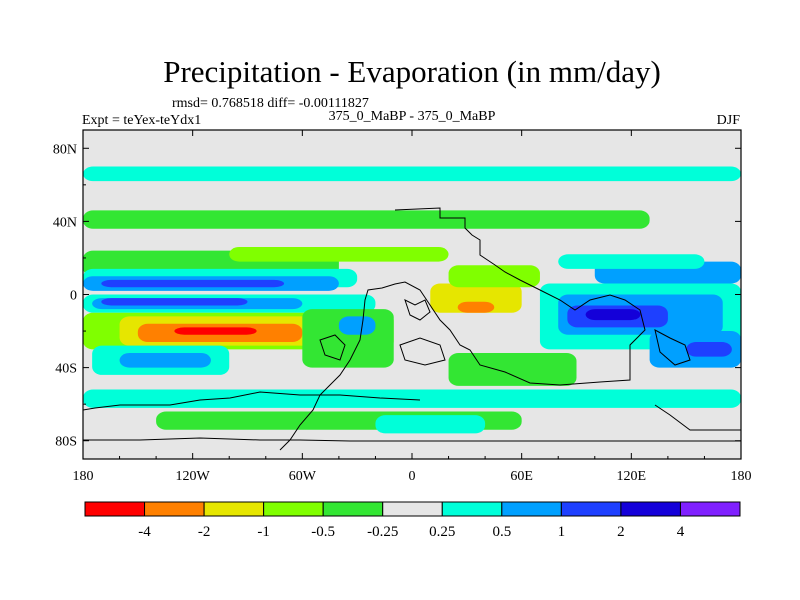 The width and height of the screenshot is (800, 600). Describe the element at coordinates (476, 307) in the screenshot. I see `field-region-africa-orange` at that location.